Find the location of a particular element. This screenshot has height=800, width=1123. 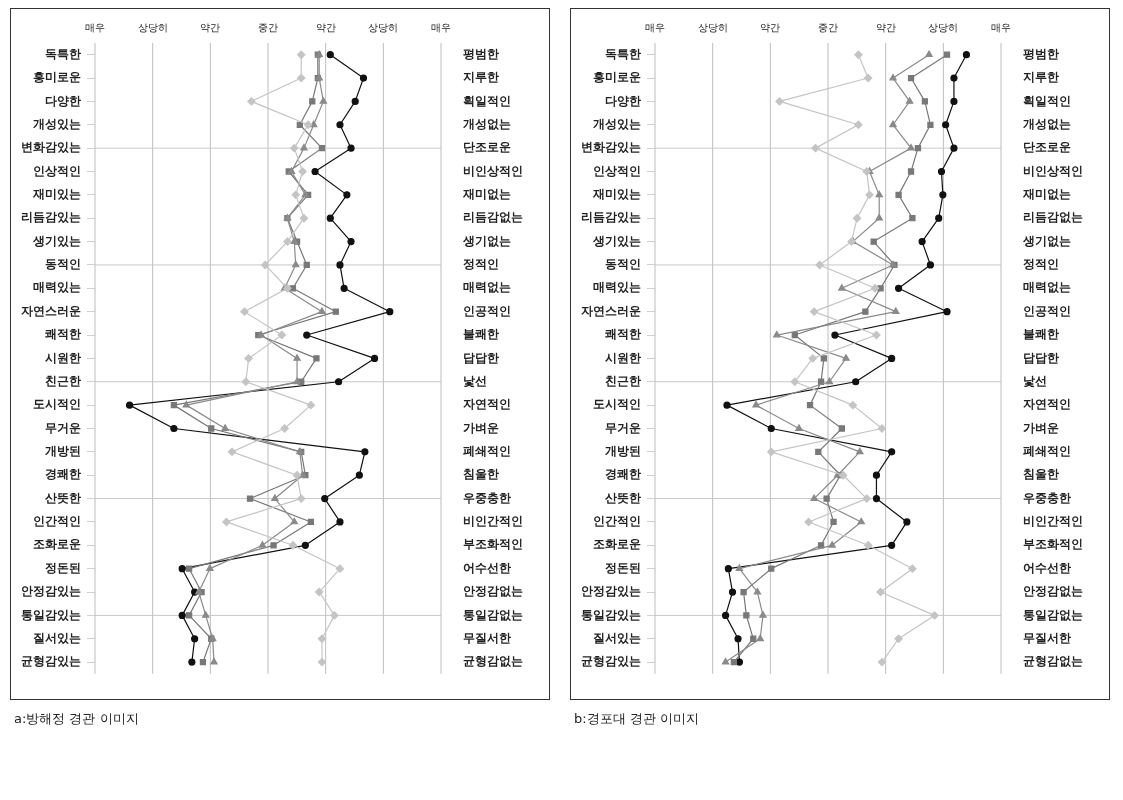

y2-tick-label: 평범한 is located at coordinates (481, 53).